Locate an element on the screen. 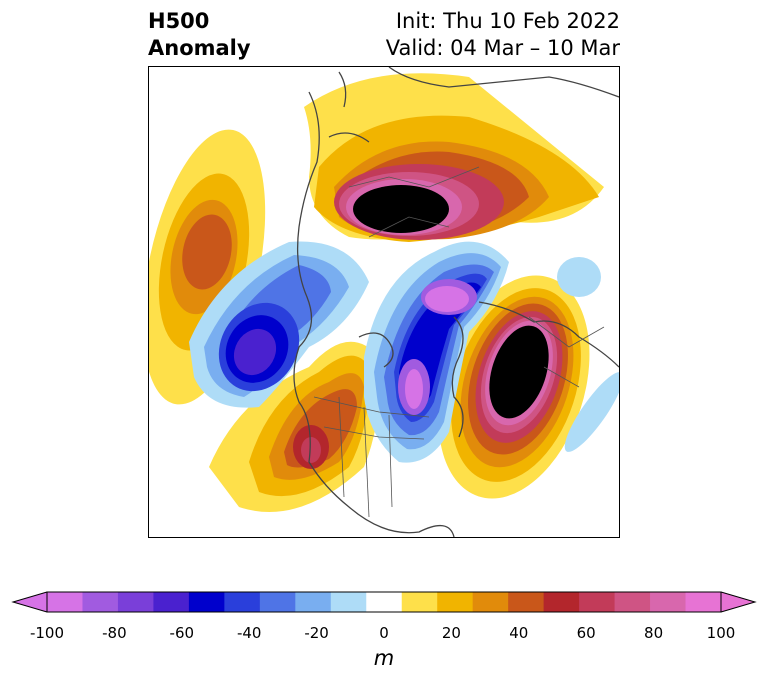 The height and width of the screenshot is (684, 768). colorbar-tick-label: 40 is located at coordinates (519, 633).